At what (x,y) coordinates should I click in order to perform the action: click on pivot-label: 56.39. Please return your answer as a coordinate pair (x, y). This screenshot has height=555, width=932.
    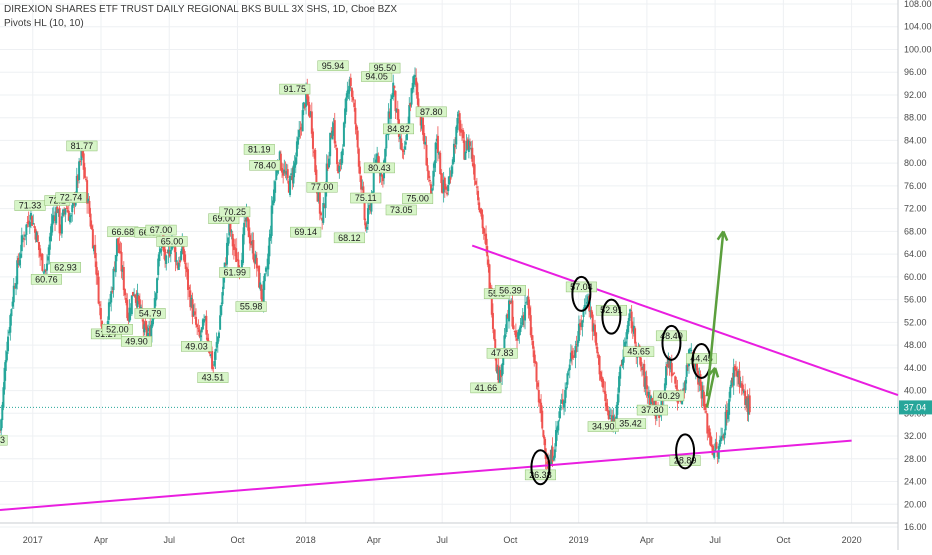
    Looking at the image, I should click on (510, 290).